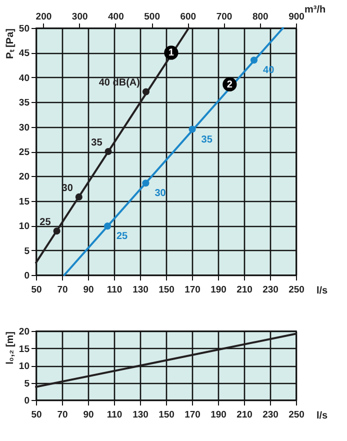  I want to click on y-axis-title: l₀,₂ [m], so click(10, 348).